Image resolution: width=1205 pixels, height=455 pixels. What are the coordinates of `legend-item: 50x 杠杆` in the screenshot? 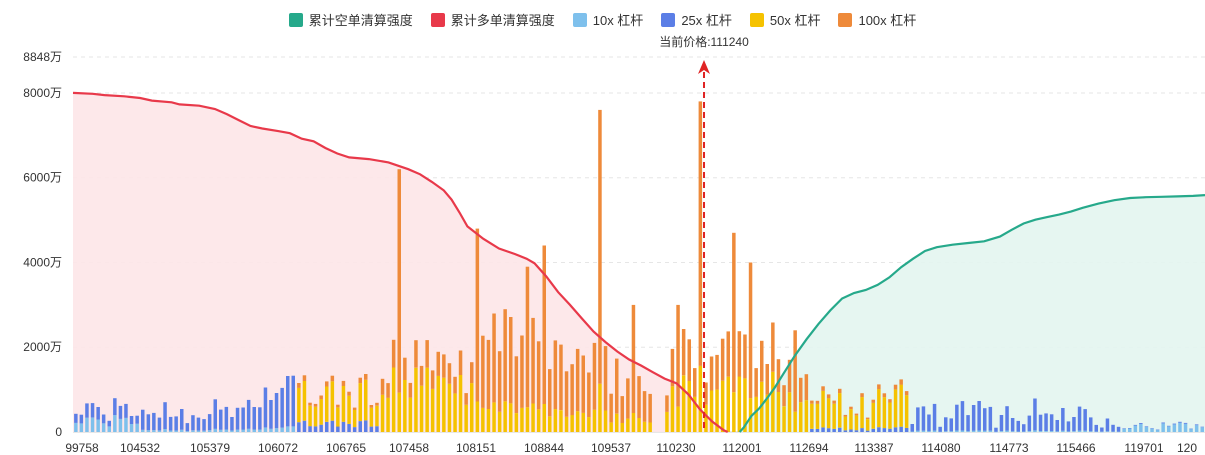 It's located at (784, 19).